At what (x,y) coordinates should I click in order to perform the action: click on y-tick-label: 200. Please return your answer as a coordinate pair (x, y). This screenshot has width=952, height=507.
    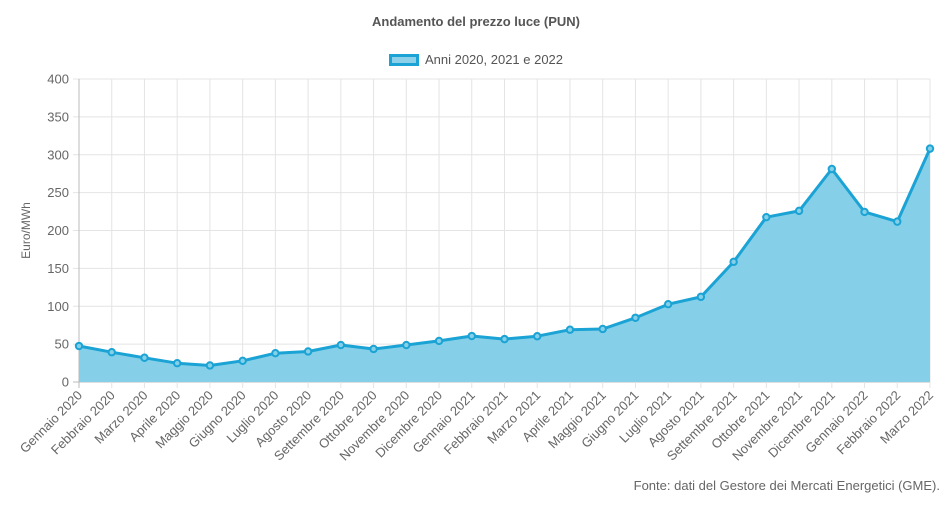
    Looking at the image, I should click on (58, 230).